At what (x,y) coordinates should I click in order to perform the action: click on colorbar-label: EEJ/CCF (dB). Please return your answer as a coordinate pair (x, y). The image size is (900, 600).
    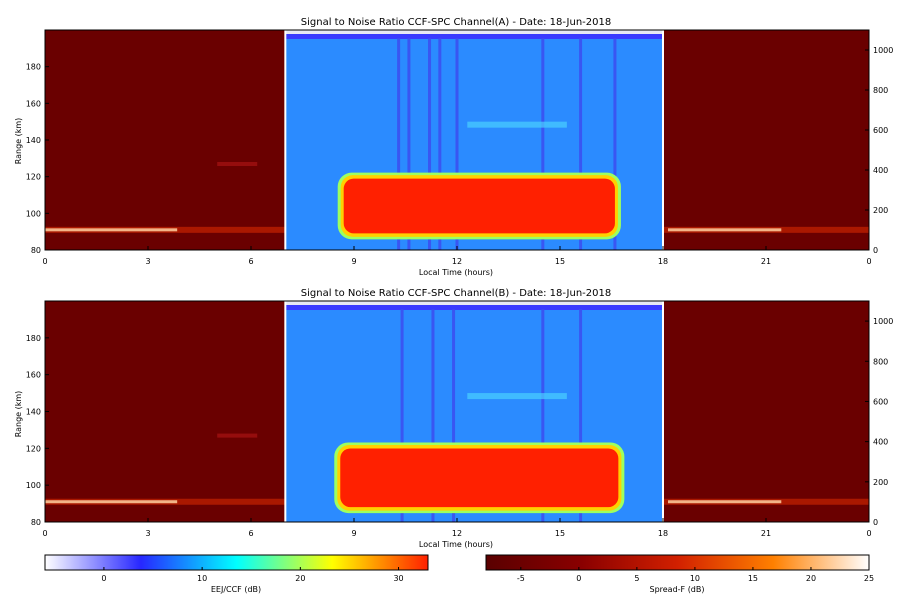
    Looking at the image, I should click on (236, 589).